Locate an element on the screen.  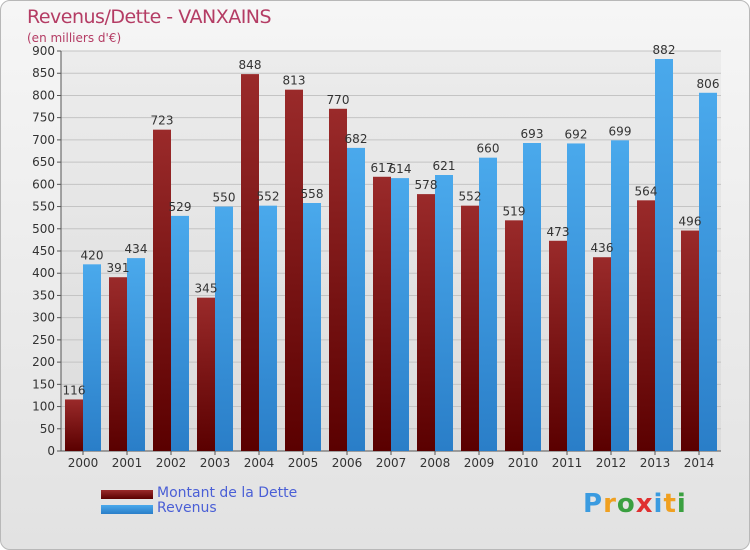
value-label-revenue-2012: 699 is located at coordinates (620, 131).